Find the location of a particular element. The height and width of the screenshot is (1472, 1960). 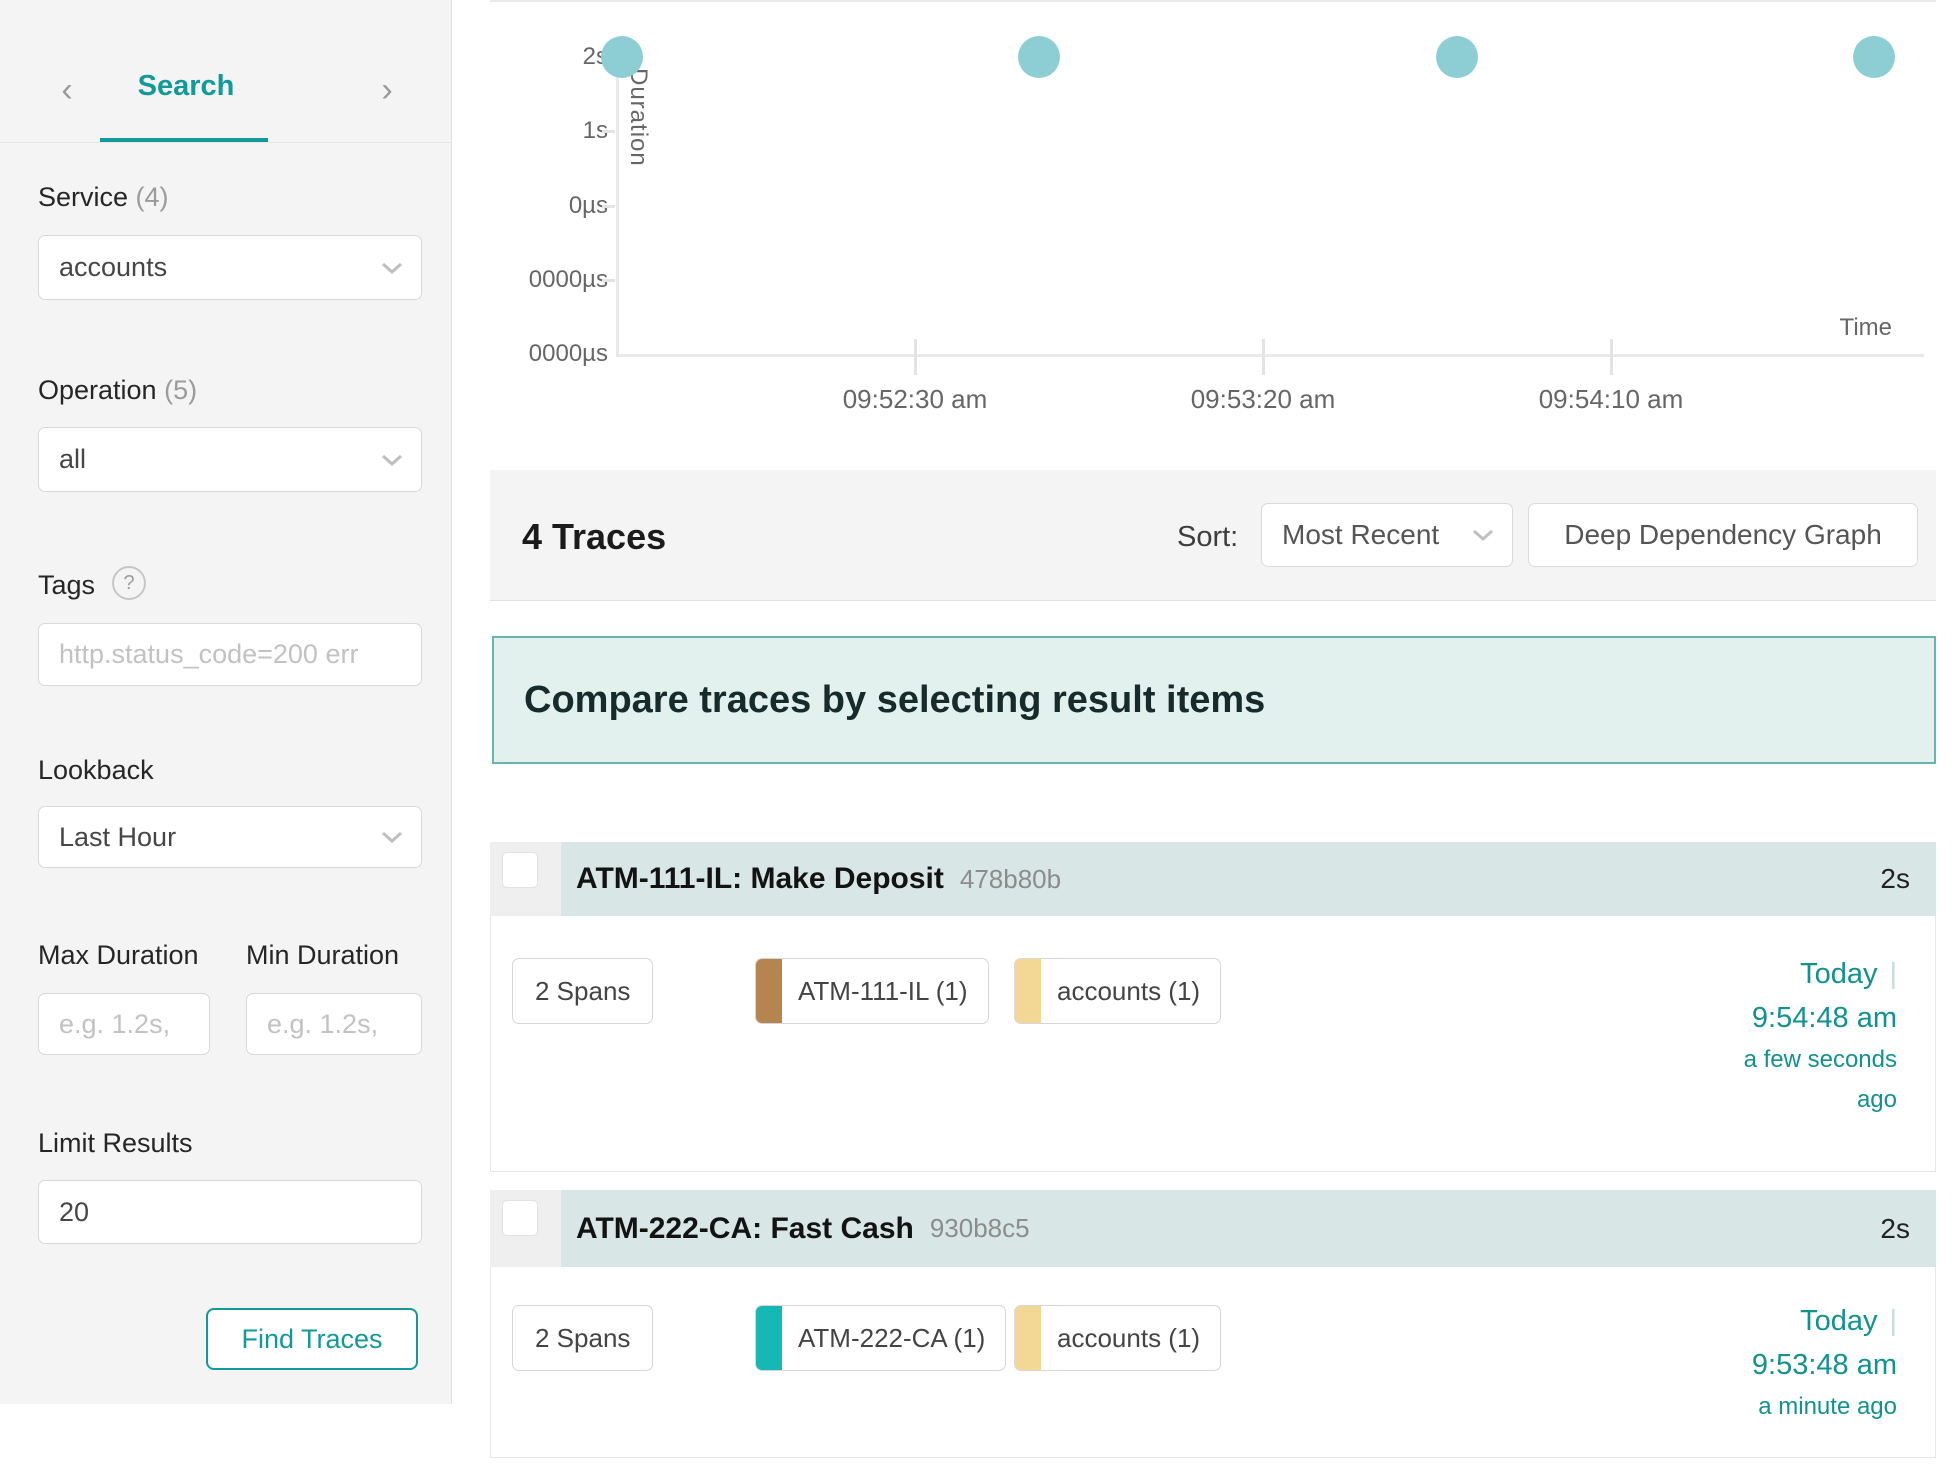

compare-banner-text: Compare traces by selecting result items is located at coordinates (895, 699).